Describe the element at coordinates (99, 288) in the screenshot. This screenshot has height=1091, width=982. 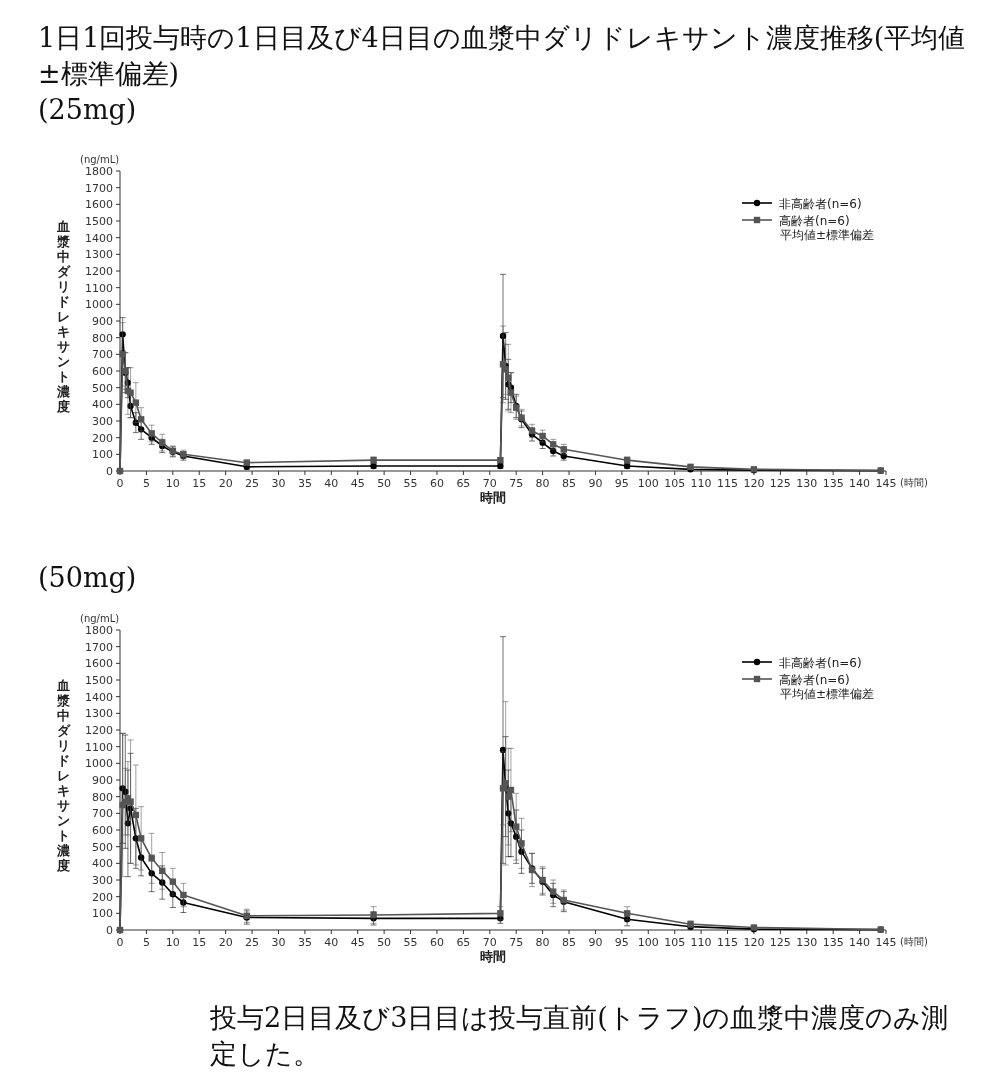
I see `y-tick-label: 1100` at that location.